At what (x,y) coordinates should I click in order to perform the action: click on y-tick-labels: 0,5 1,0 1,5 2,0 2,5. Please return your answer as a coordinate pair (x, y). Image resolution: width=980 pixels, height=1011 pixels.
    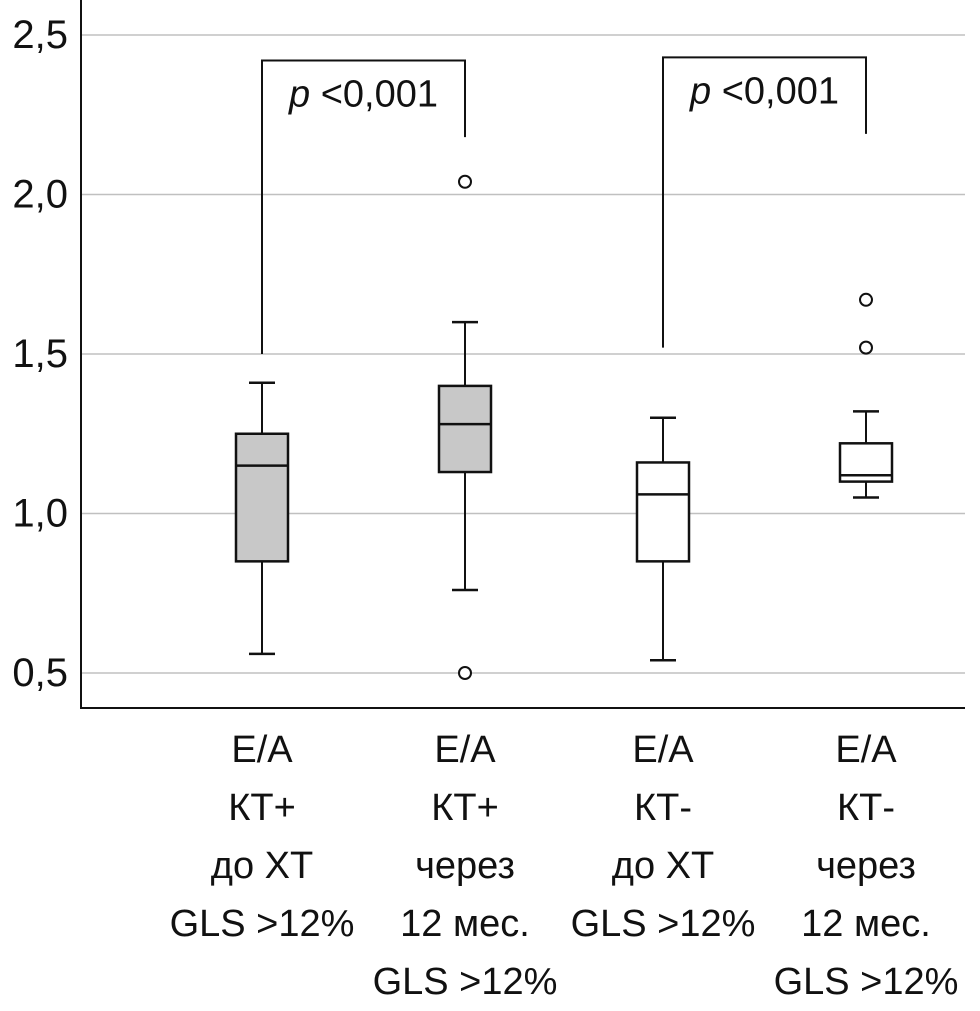
    Looking at the image, I should click on (40, 354).